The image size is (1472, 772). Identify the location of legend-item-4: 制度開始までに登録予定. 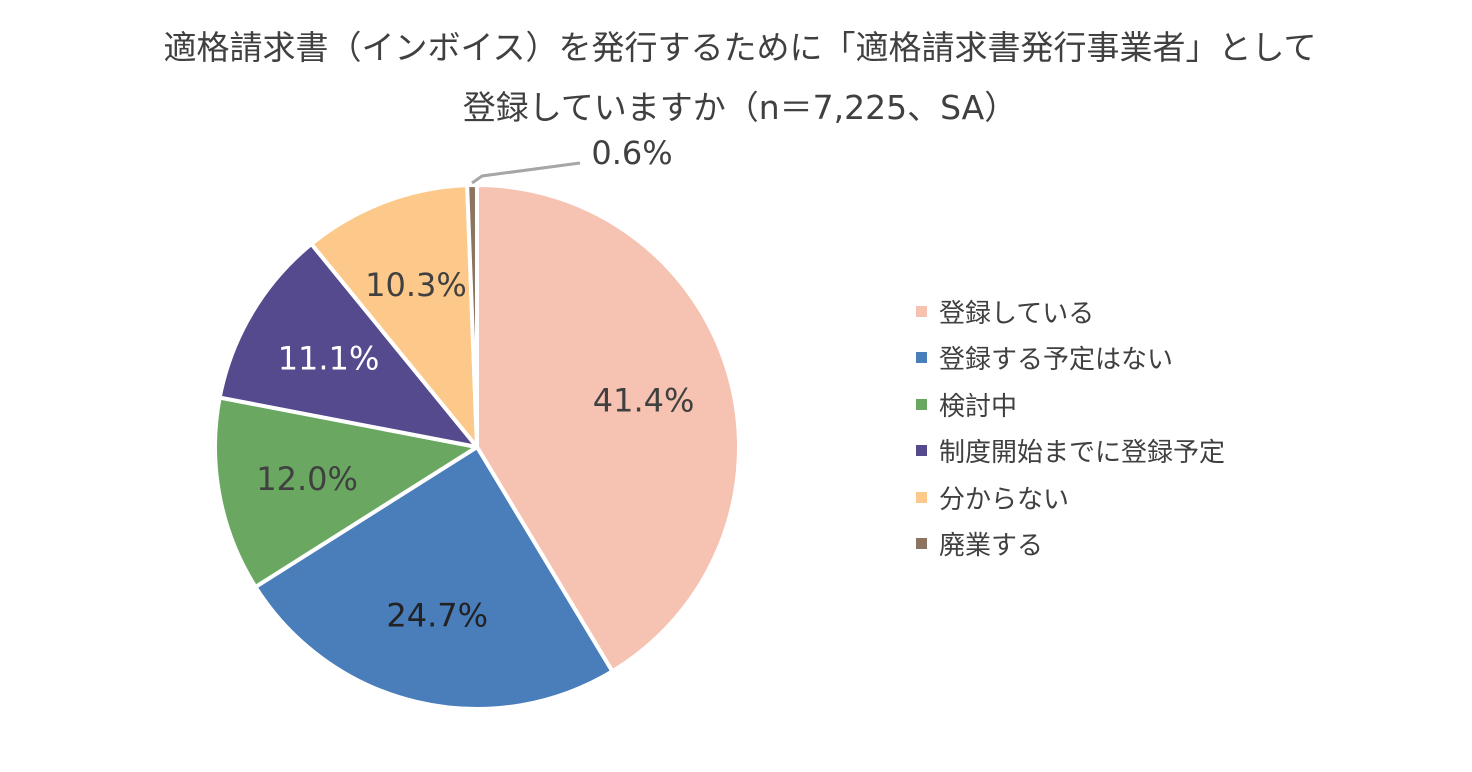
(1070, 451).